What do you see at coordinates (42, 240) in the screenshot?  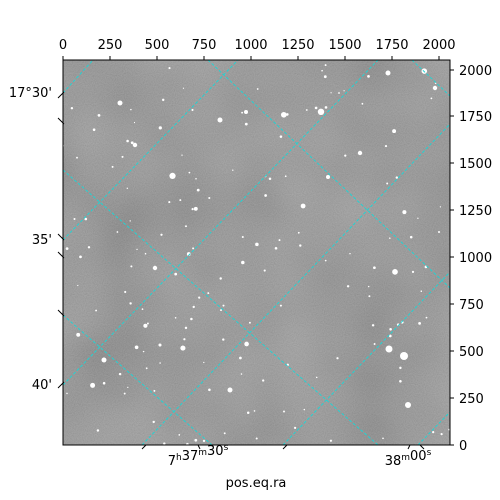 I see `dec-tick-label: 35'` at bounding box center [42, 240].